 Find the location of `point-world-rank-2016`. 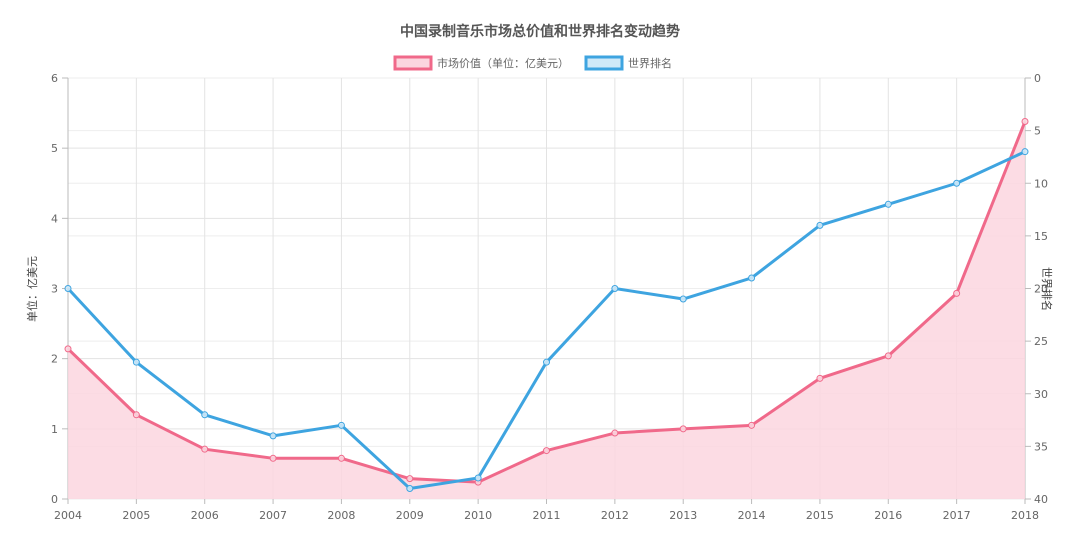

point-world-rank-2016 is located at coordinates (888, 204).